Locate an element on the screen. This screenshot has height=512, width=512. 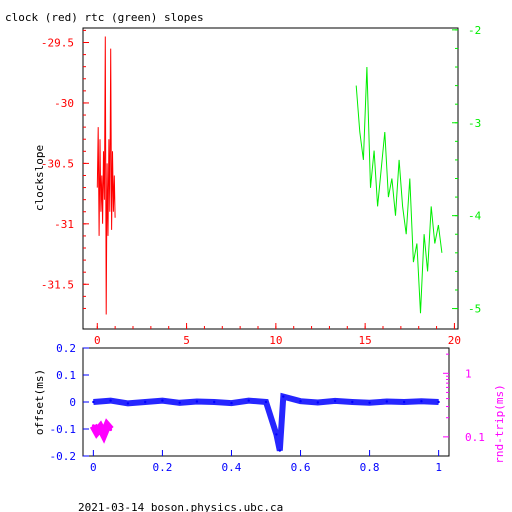
top-y2-tick-label: -3 is located at coordinates (474, 123).